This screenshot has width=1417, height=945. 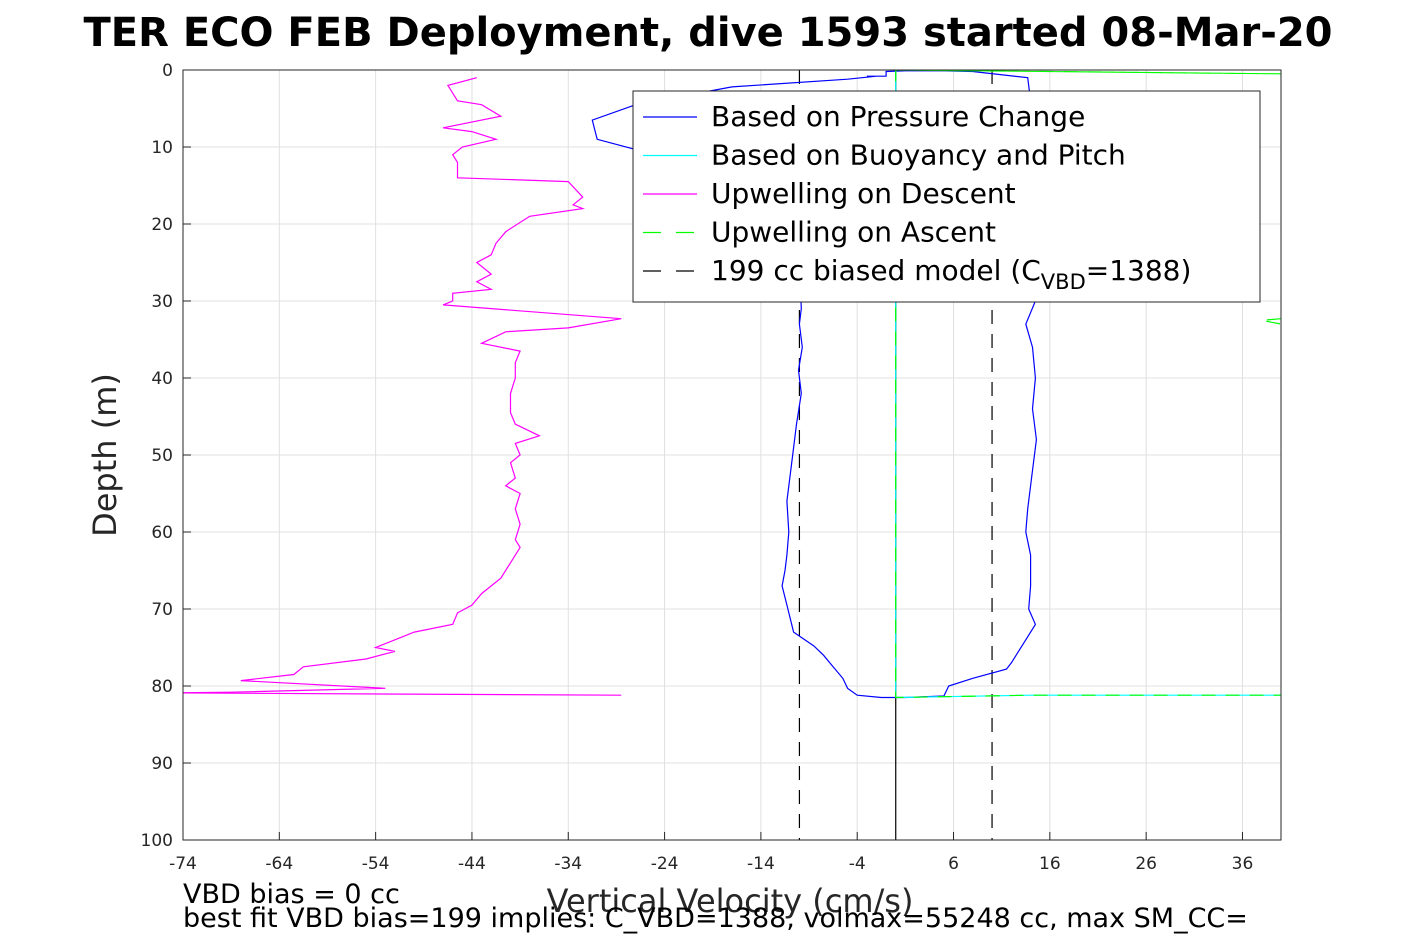 I want to click on y-tick-label: 80, so click(x=162, y=687).